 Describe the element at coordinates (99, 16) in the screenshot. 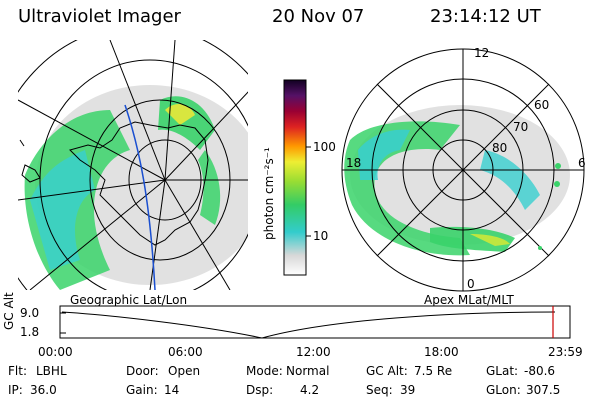

I see `page-title: Ultraviolet Imager` at that location.